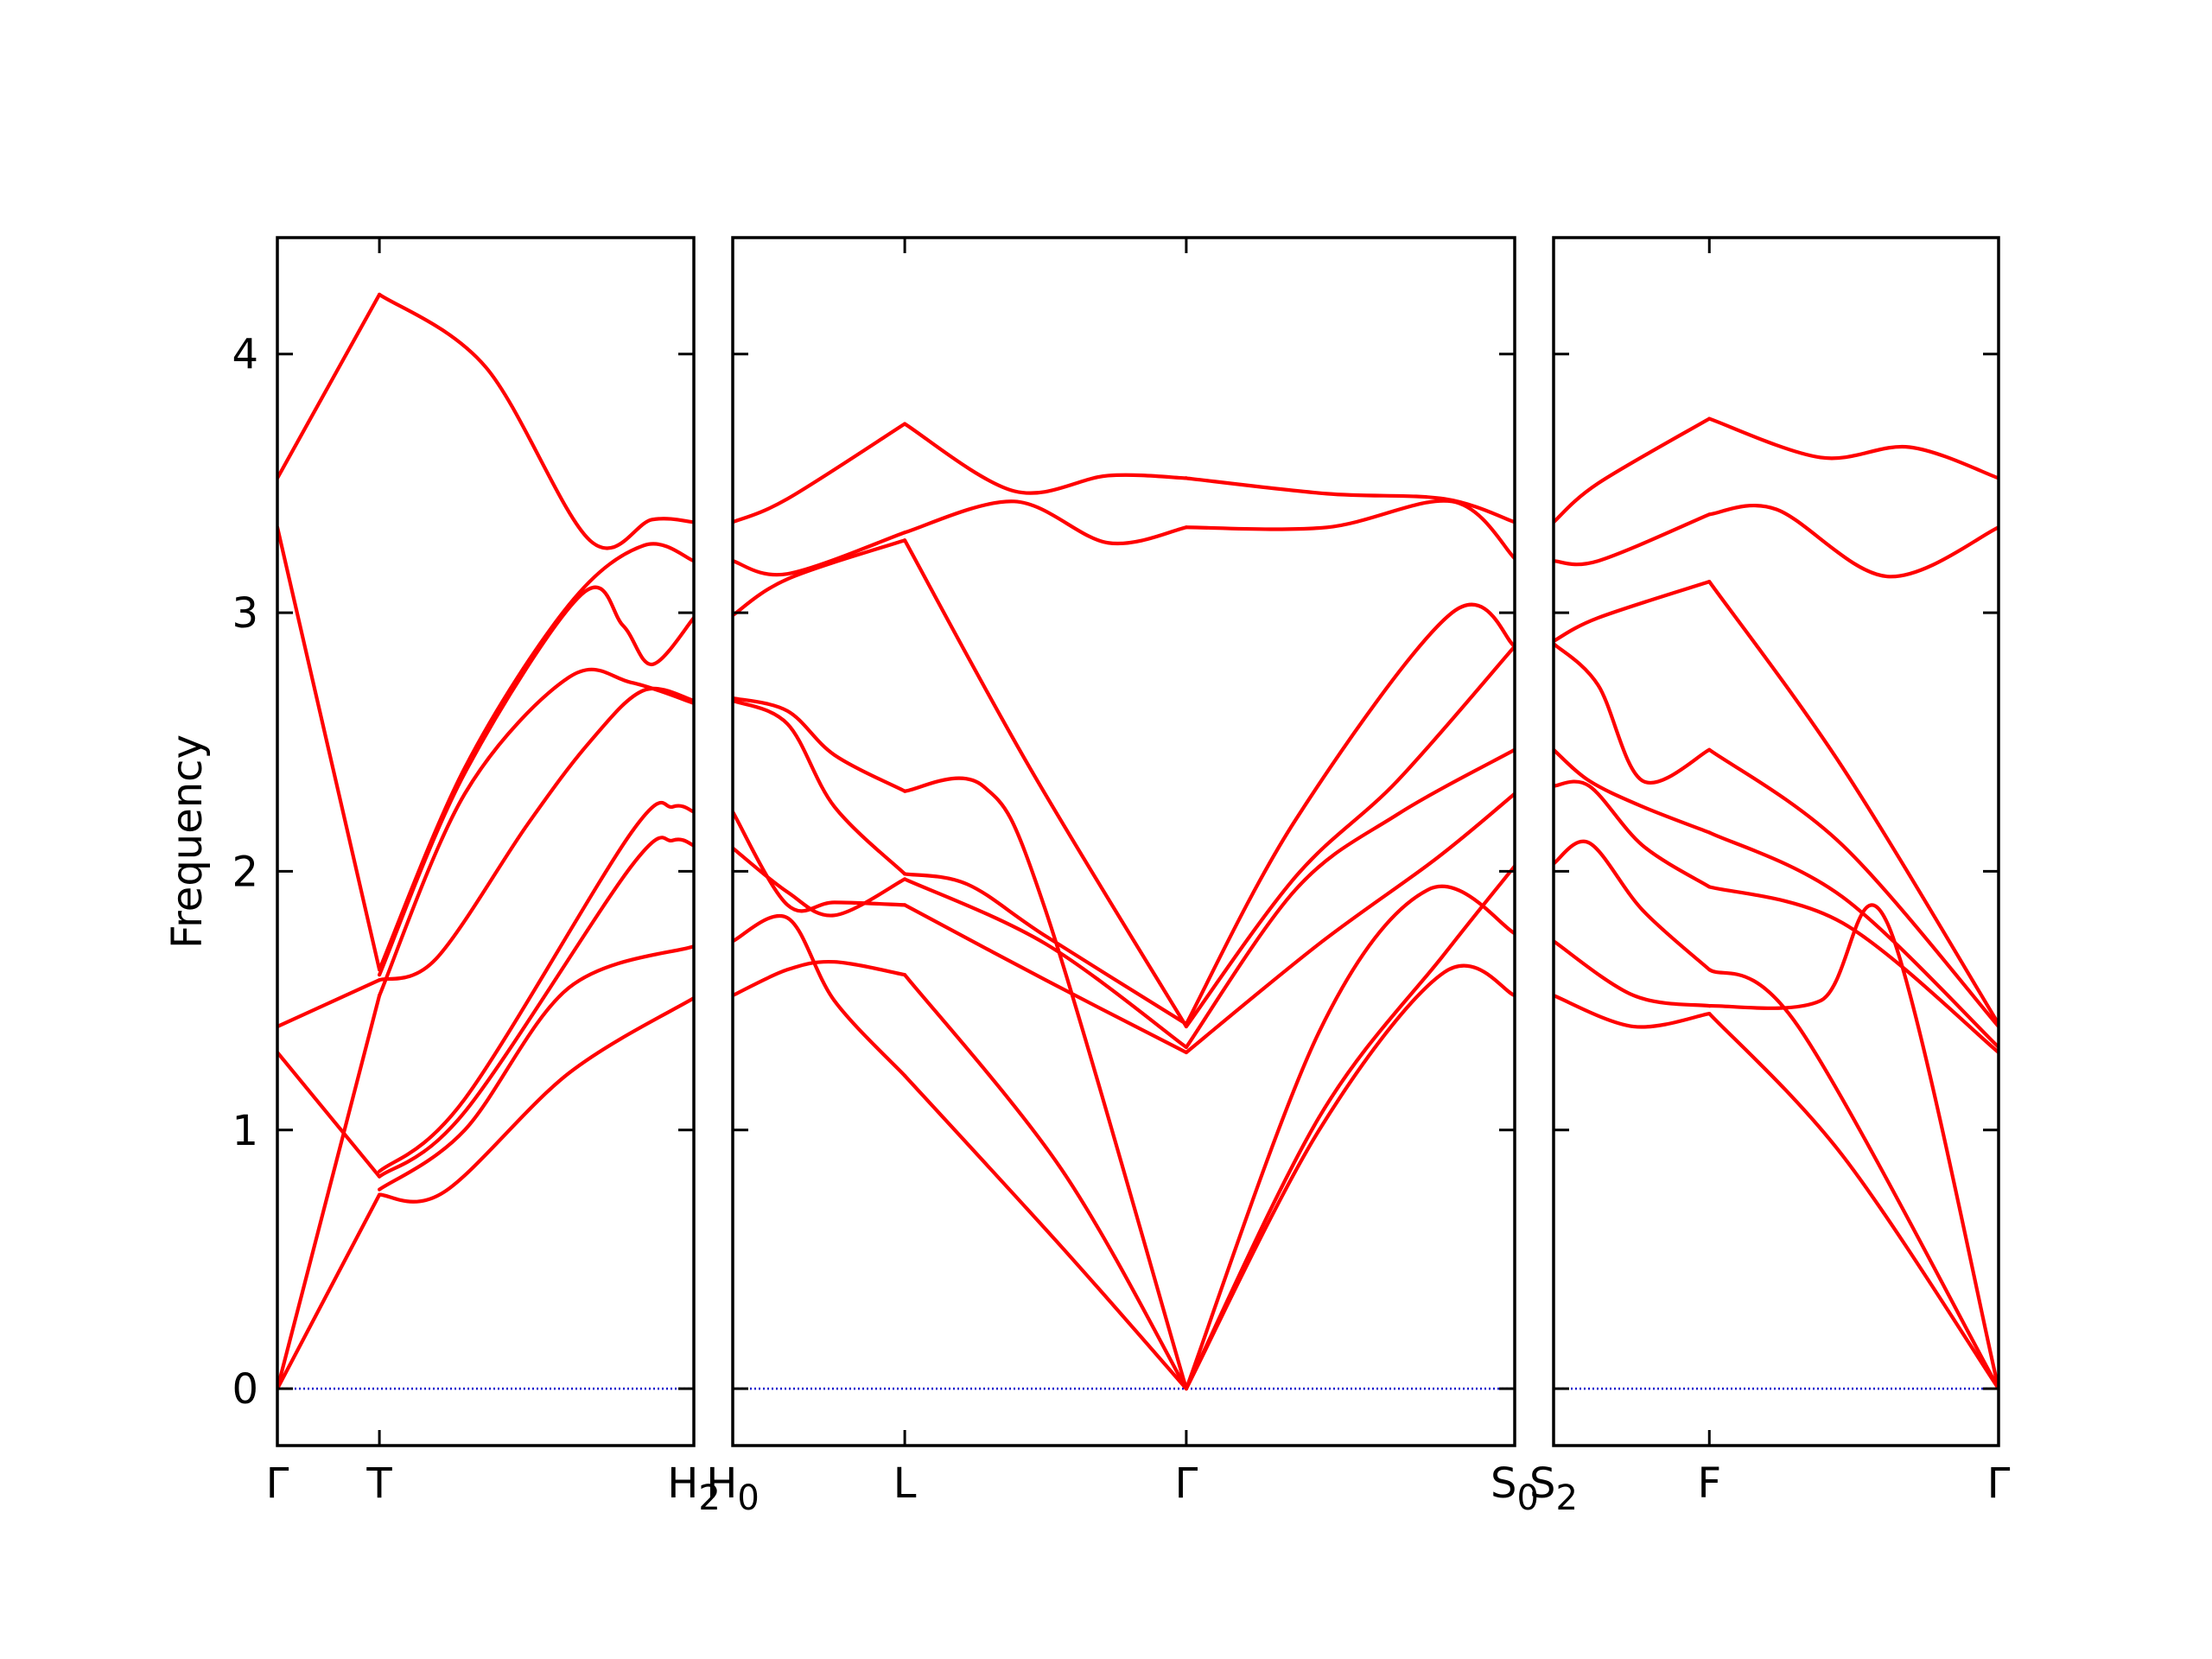 This screenshot has width=2212, height=1659. I want to click on y-tick-label: 0, so click(245, 1389).